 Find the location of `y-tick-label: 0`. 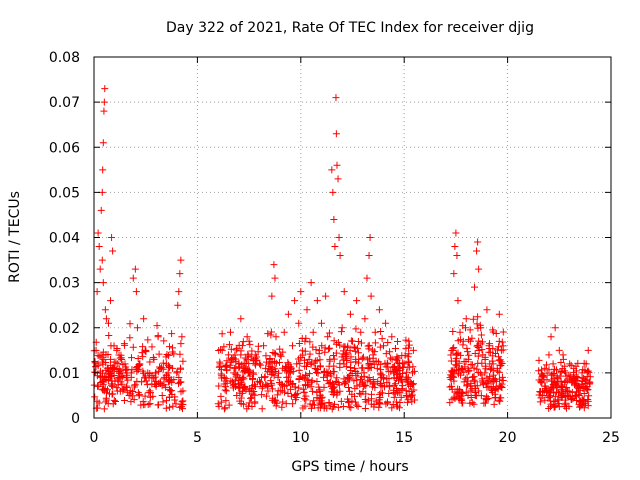

y-tick-label: 0 is located at coordinates (75, 419).